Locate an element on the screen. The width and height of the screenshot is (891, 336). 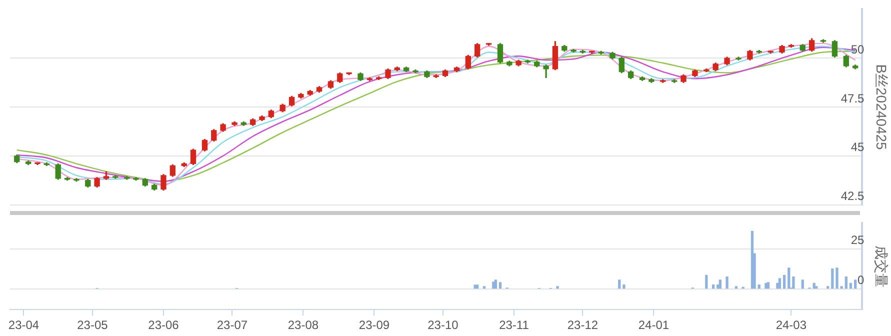
x-tick-label: 23-12 is located at coordinates (582, 325).